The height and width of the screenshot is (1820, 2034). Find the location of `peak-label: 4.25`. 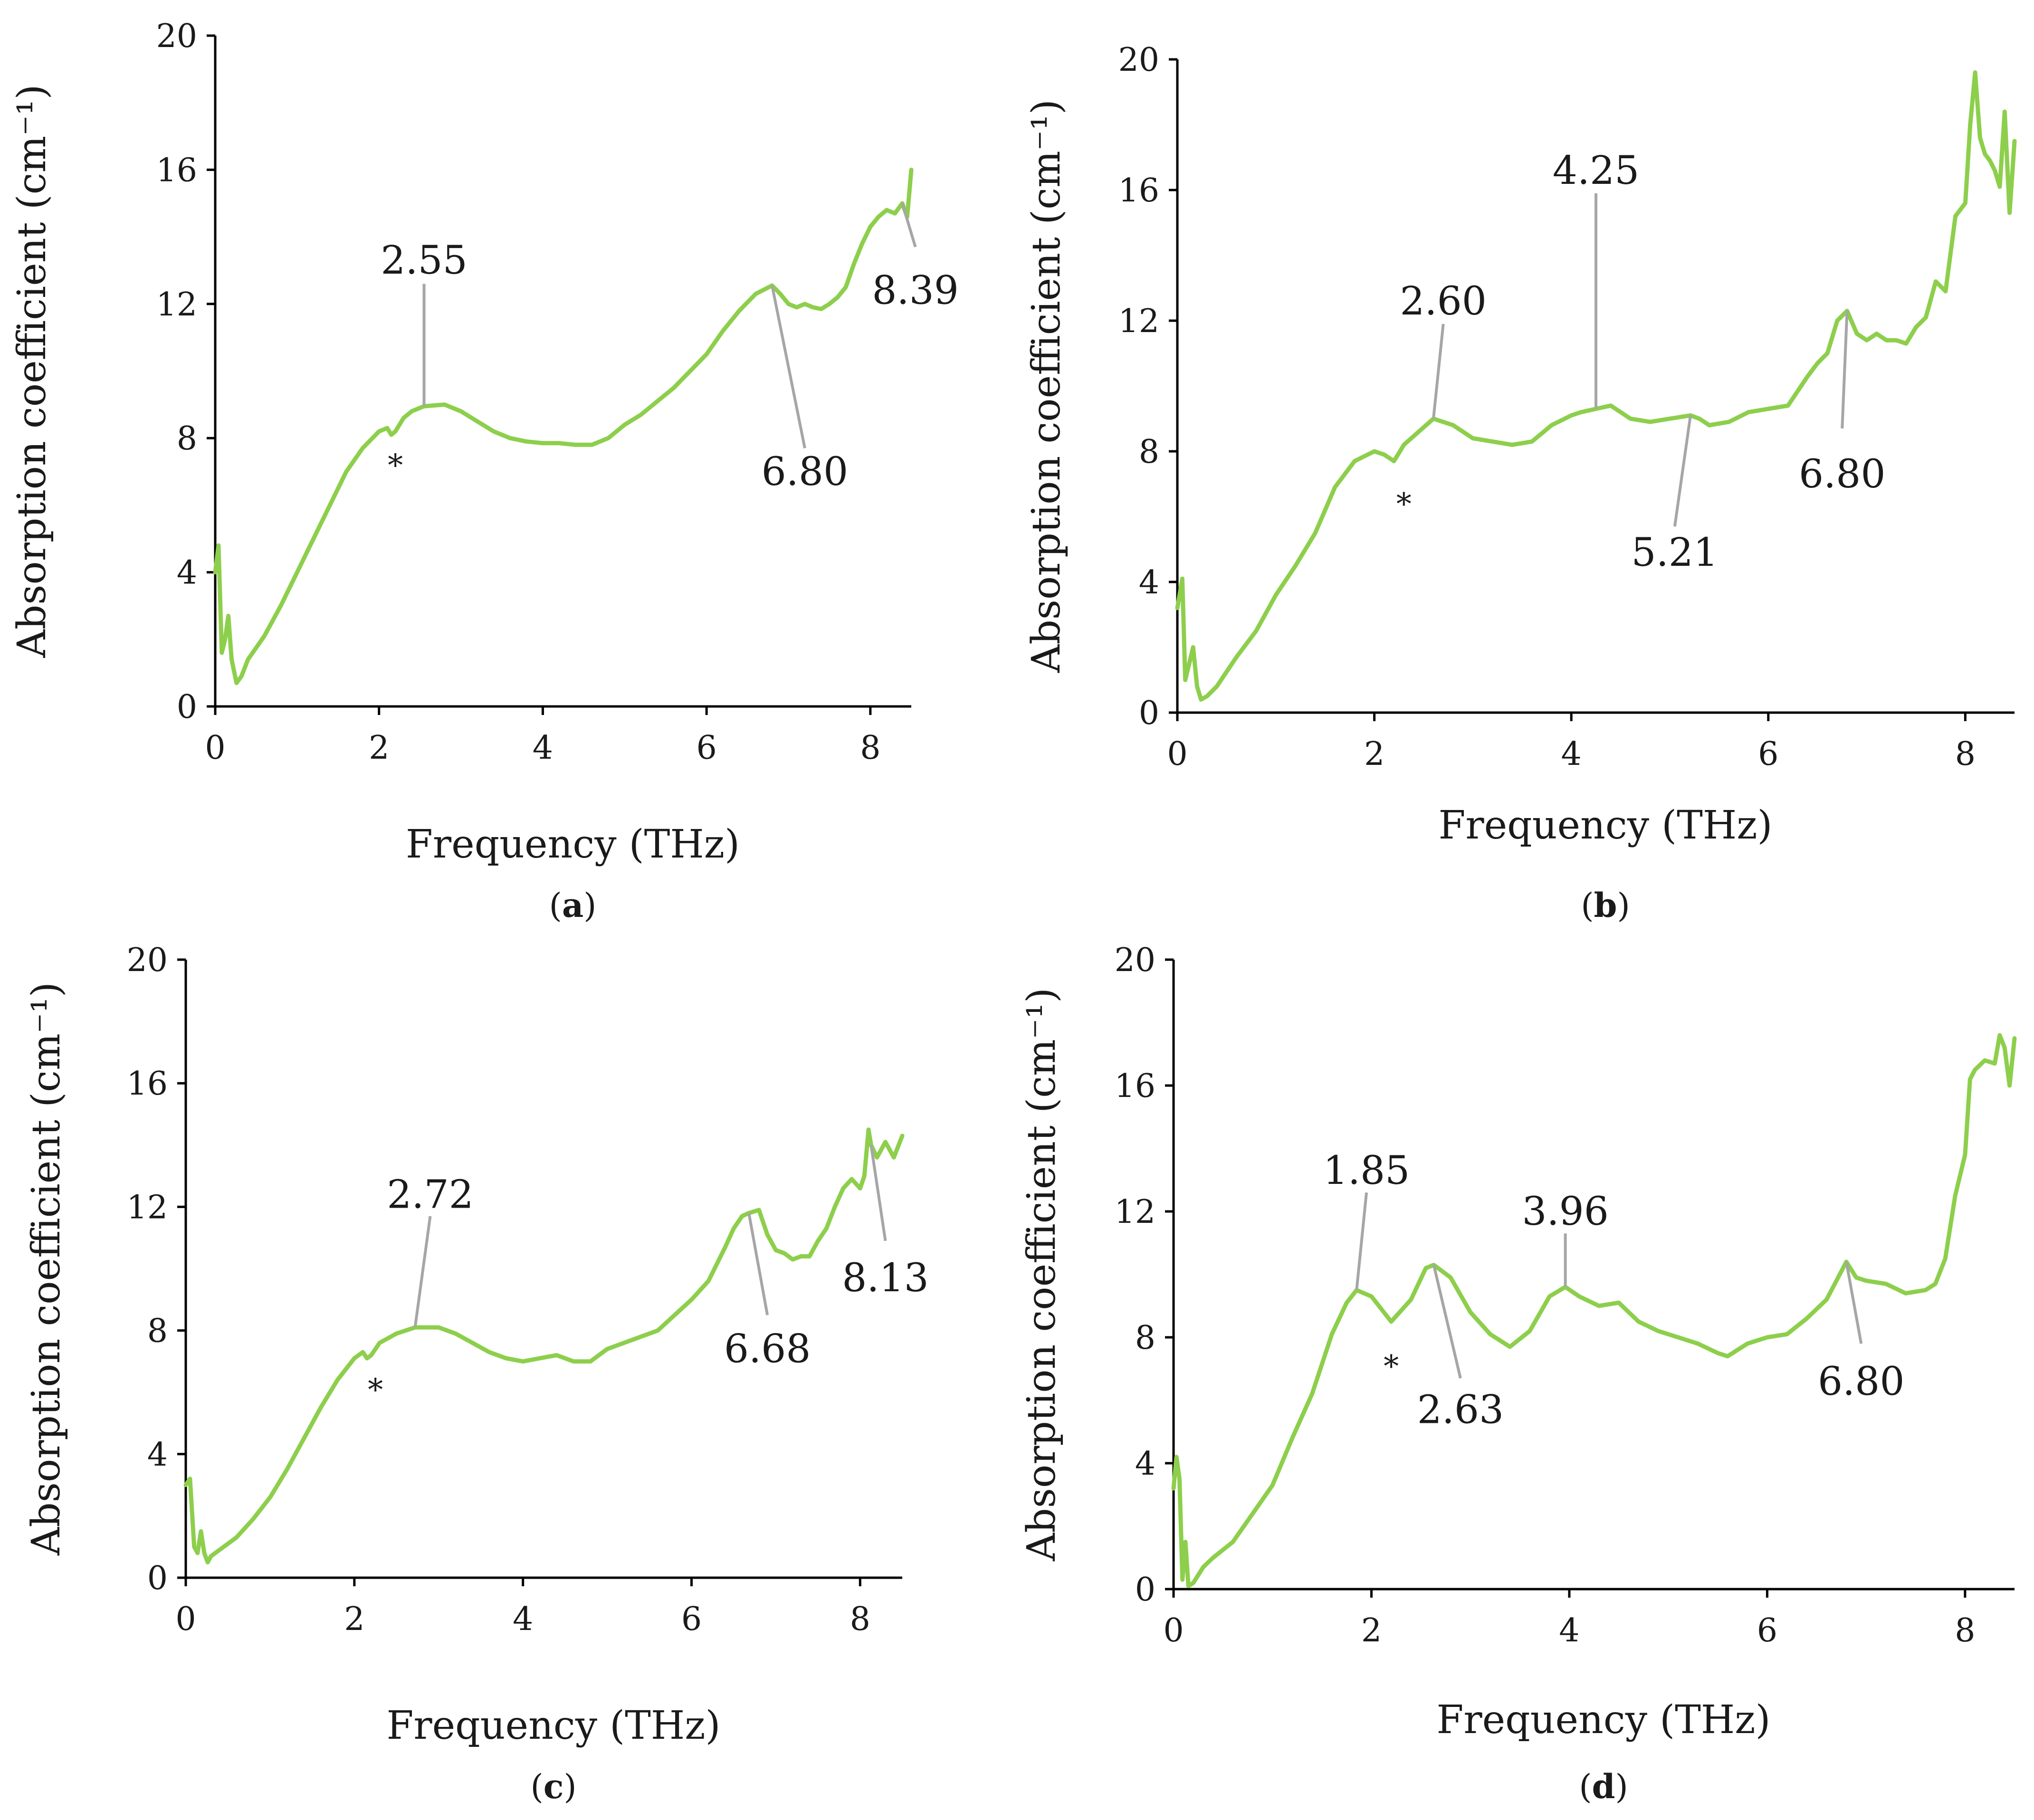

peak-label: 4.25 is located at coordinates (1596, 170).